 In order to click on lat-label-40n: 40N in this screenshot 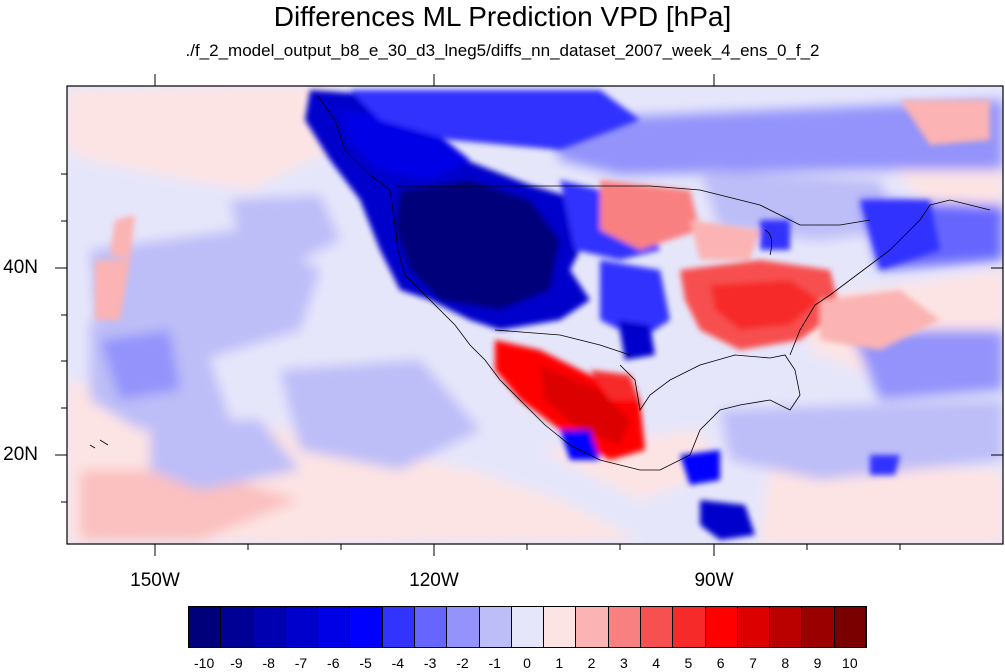, I will do `click(20, 267)`.